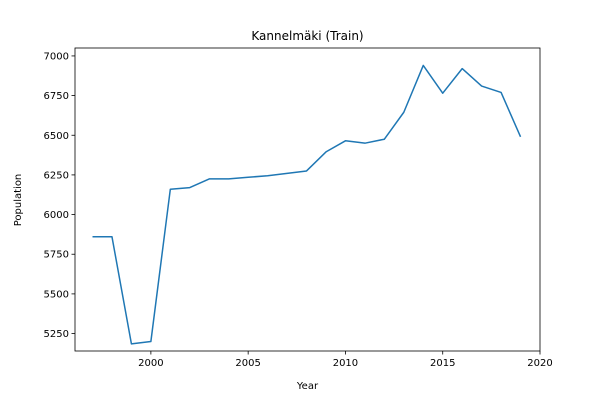 The height and width of the screenshot is (400, 600). What do you see at coordinates (247, 363) in the screenshot?
I see `x-tick-label: 2005` at bounding box center [247, 363].